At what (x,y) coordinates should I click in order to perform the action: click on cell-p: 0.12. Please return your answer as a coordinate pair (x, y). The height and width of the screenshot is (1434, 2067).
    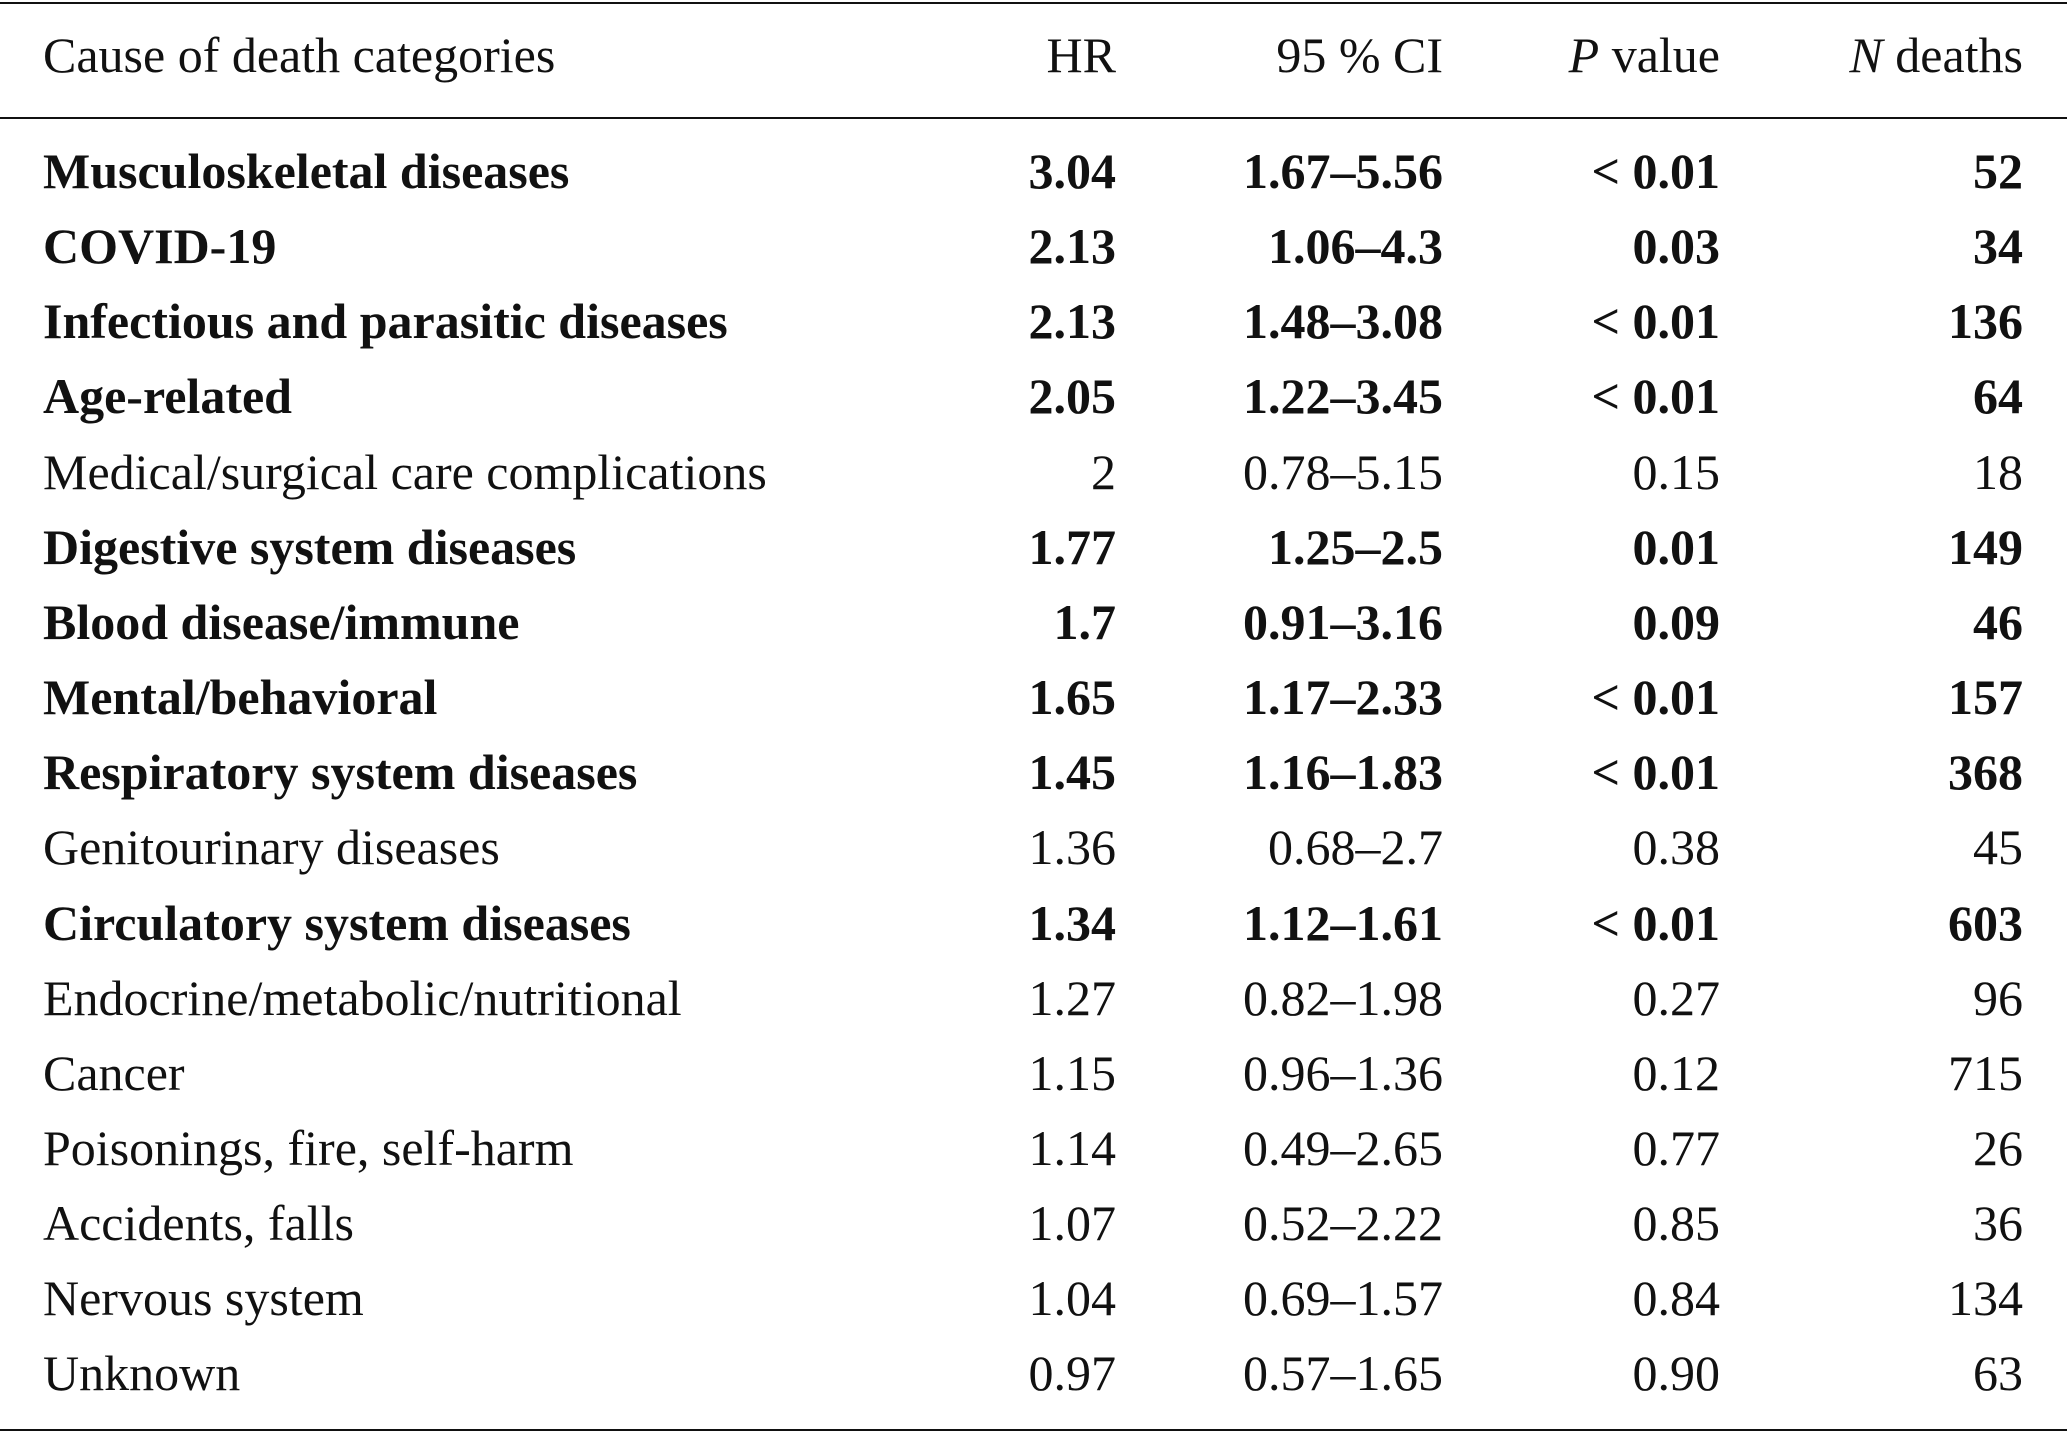
    Looking at the image, I should click on (1676, 1072).